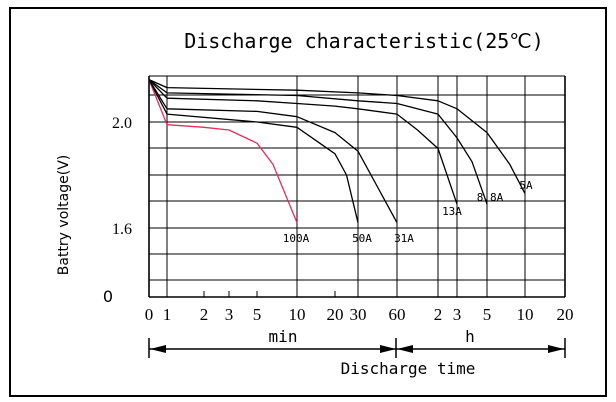 The width and height of the screenshot is (616, 402). What do you see at coordinates (283, 336) in the screenshot?
I see `x-unit-min: min` at bounding box center [283, 336].